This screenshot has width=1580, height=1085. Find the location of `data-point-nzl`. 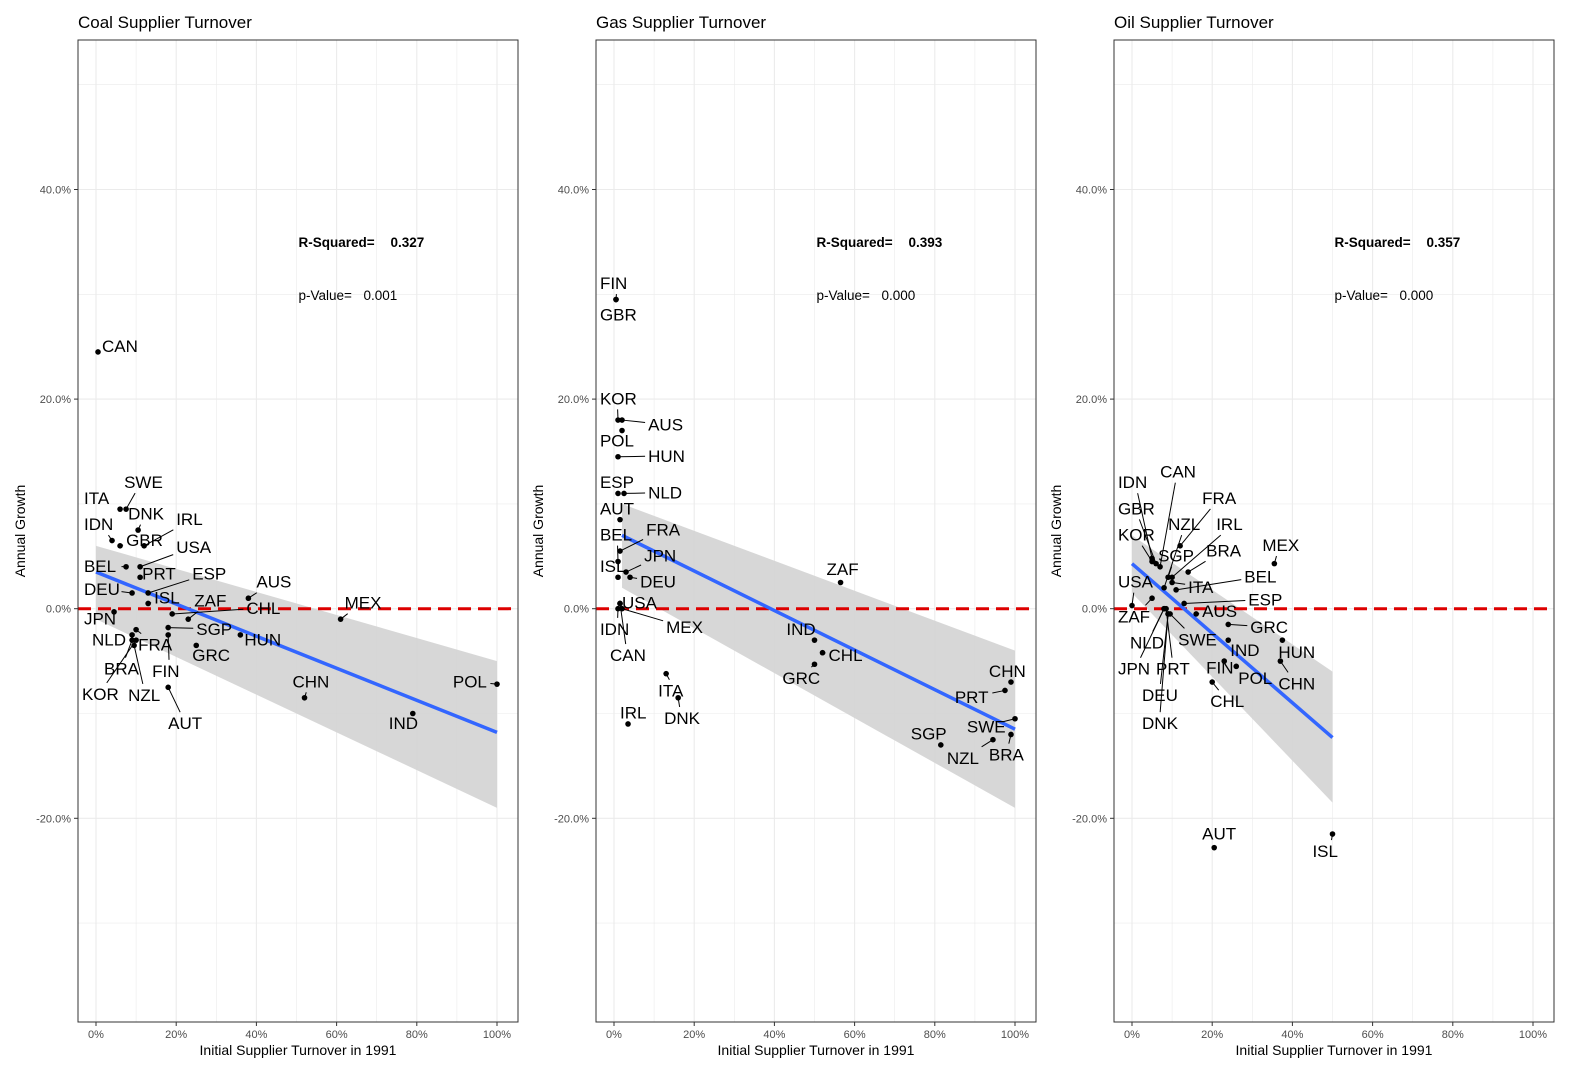

data-point-nzl is located at coordinates (134, 646).